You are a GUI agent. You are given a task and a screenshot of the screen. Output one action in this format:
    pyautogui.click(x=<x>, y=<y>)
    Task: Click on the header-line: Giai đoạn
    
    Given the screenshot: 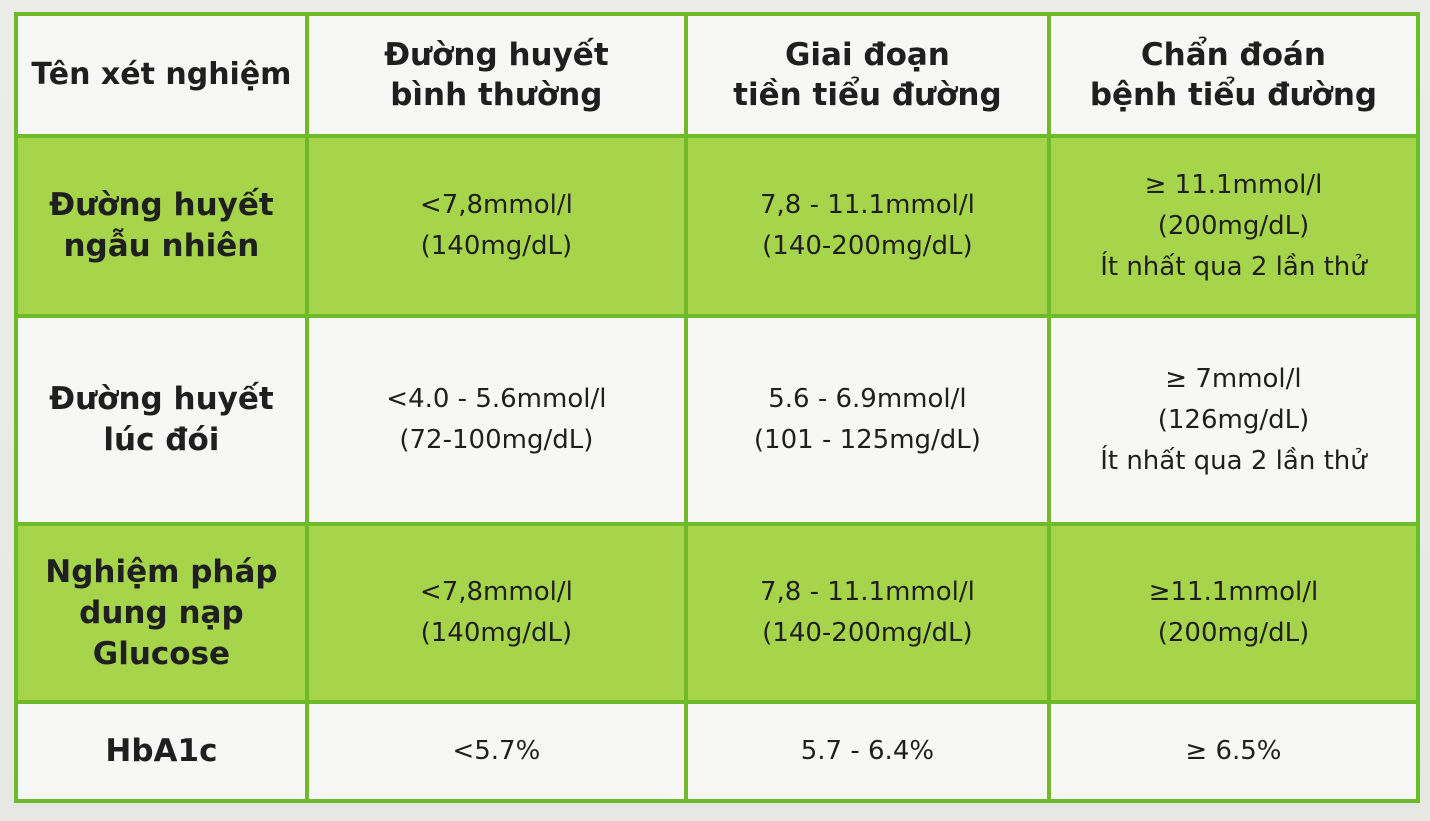 What is the action you would take?
    pyautogui.click(x=867, y=55)
    